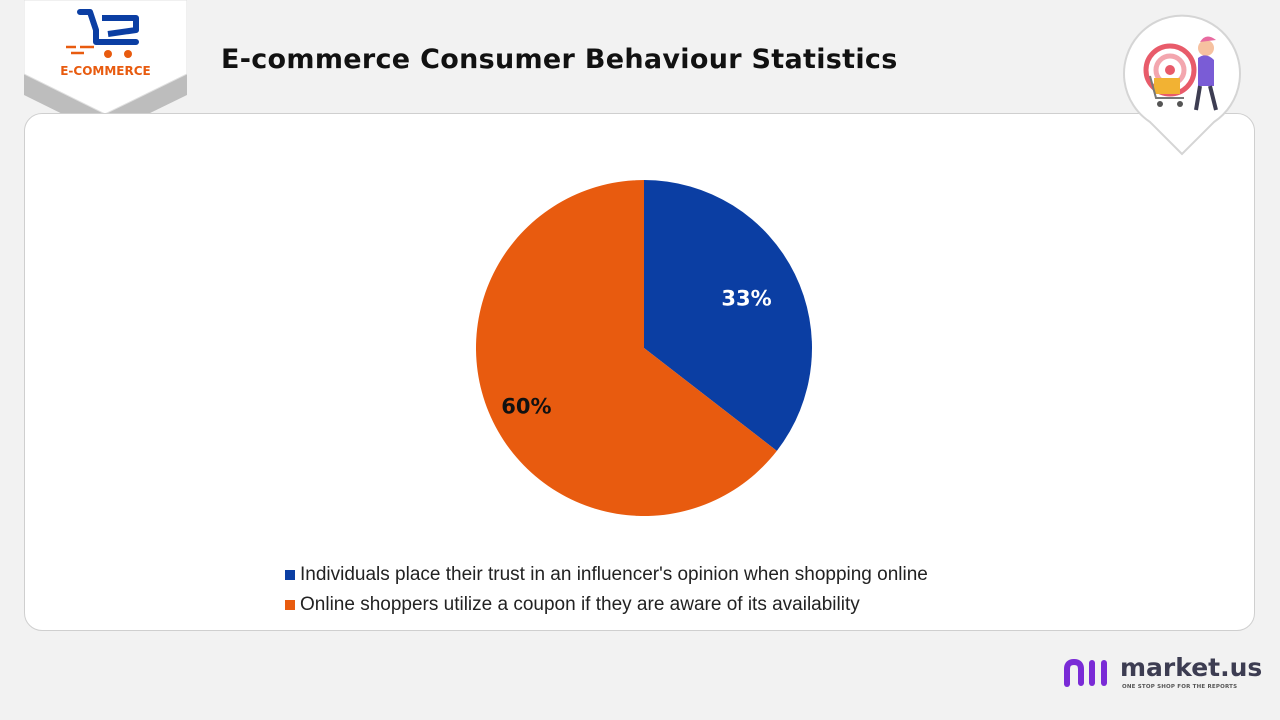  I want to click on pie-chart: 33% 60%, so click(643, 348).